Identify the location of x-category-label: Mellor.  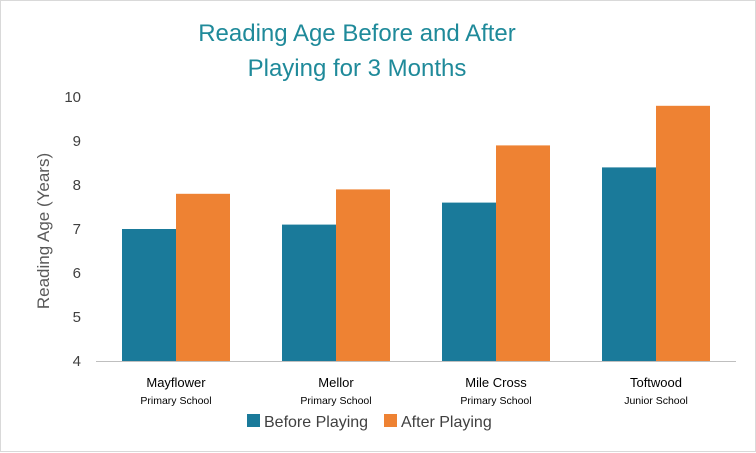
(336, 382).